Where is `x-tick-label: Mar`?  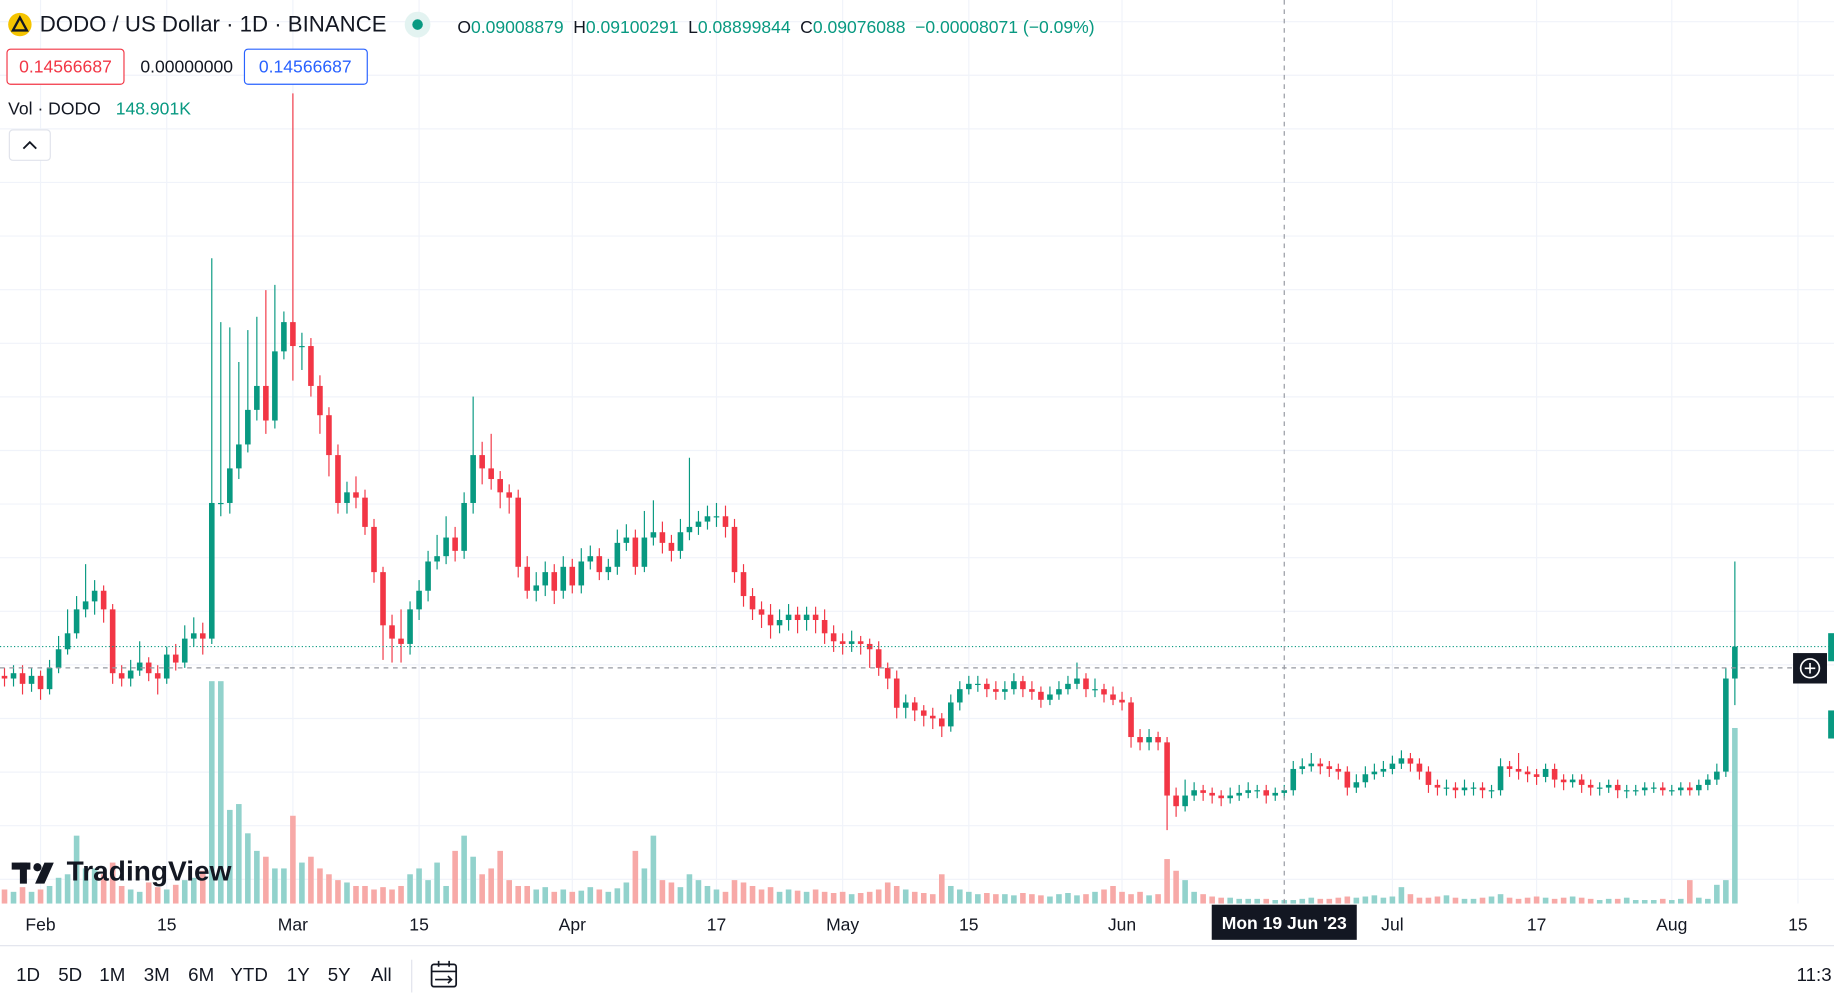 x-tick-label: Mar is located at coordinates (293, 924).